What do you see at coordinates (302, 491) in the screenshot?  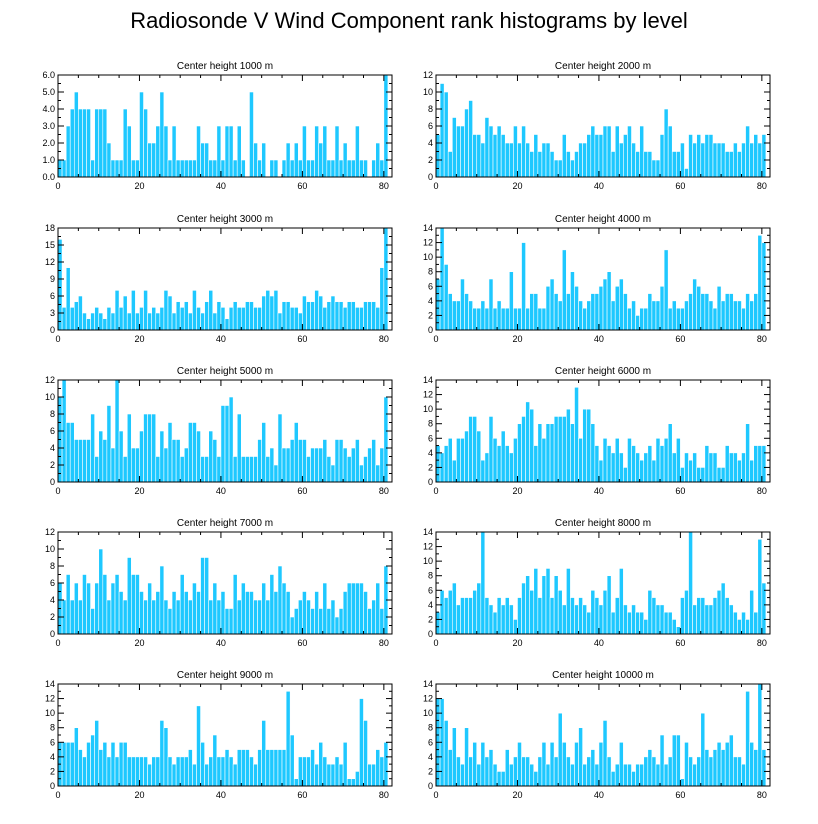 I see `x-tick-label: 60` at bounding box center [302, 491].